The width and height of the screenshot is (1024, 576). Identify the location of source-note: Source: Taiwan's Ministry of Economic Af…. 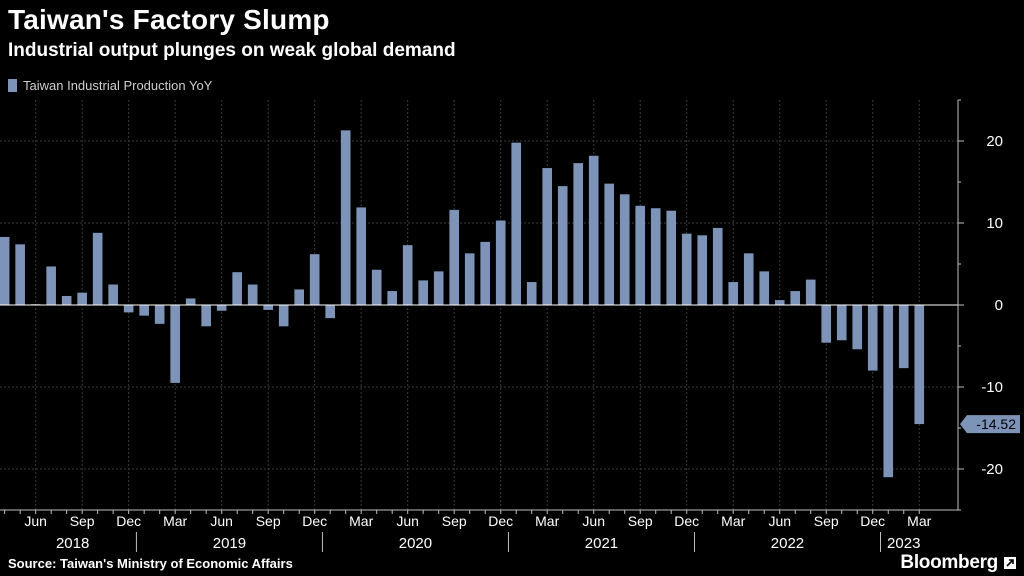
(150, 563).